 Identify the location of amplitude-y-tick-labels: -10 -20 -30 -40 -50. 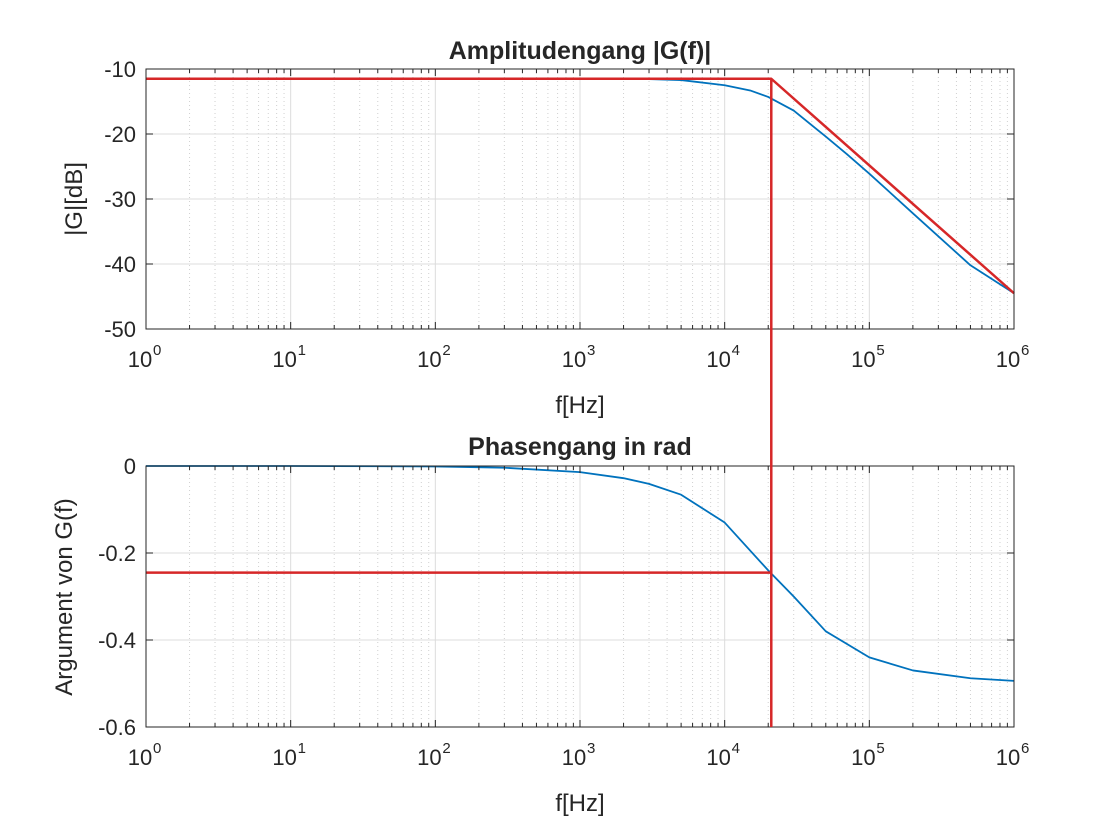
(120, 199).